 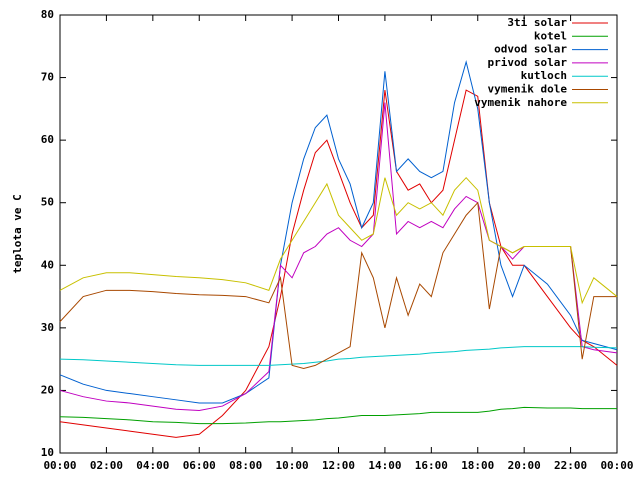 I want to click on legend-label: kutloch, so click(x=544, y=75).